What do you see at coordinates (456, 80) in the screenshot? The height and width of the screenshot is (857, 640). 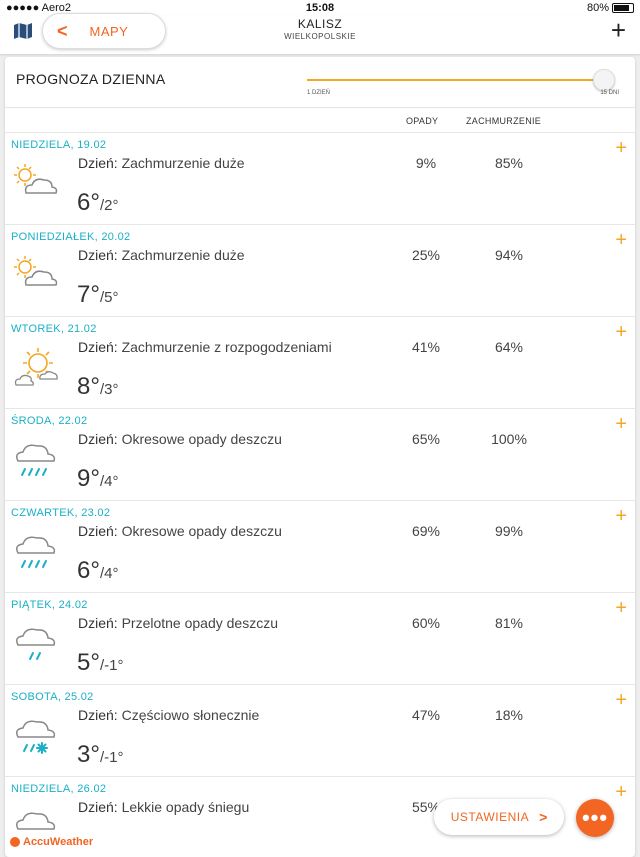 I see `slider-track` at bounding box center [456, 80].